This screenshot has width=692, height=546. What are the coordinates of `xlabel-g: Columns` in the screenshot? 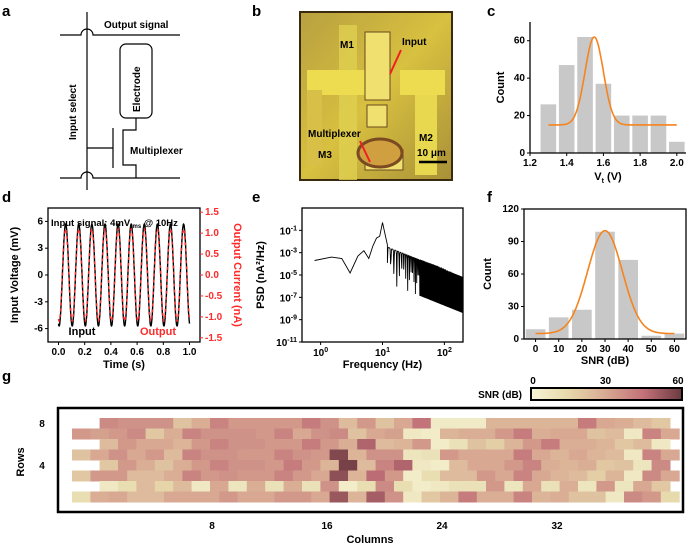 It's located at (369, 540).